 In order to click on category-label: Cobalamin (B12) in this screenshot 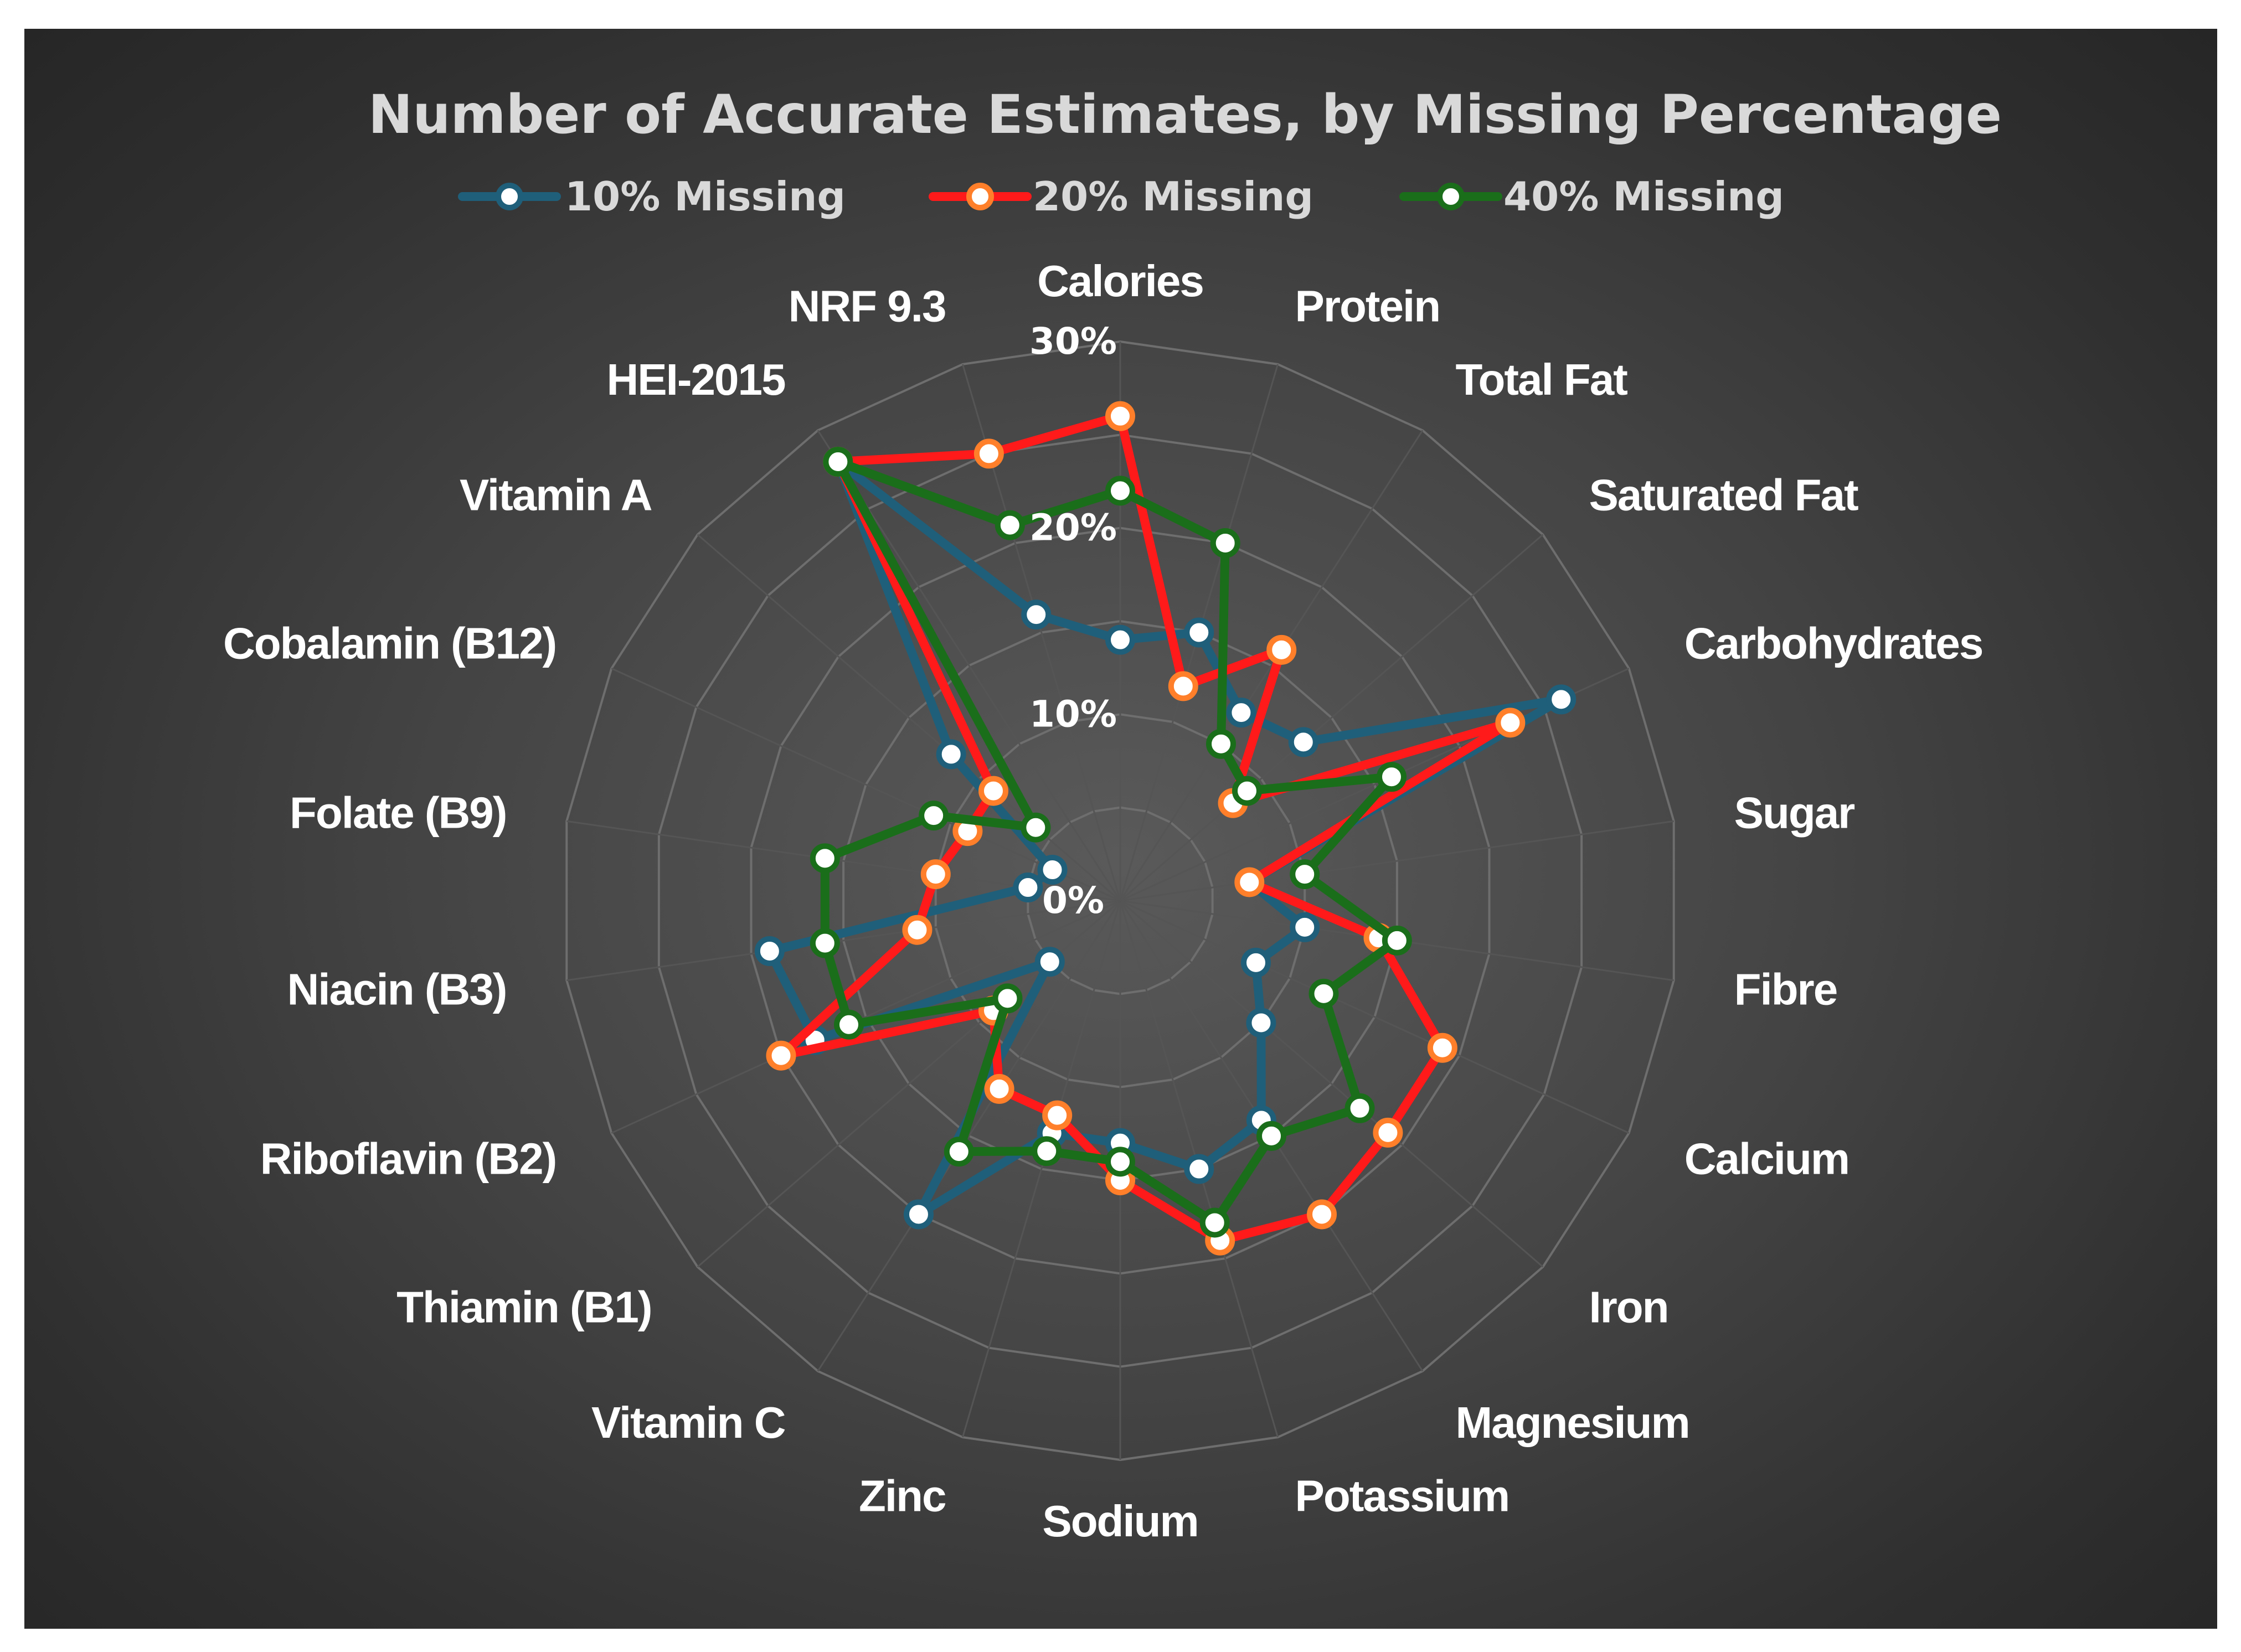, I will do `click(389, 644)`.